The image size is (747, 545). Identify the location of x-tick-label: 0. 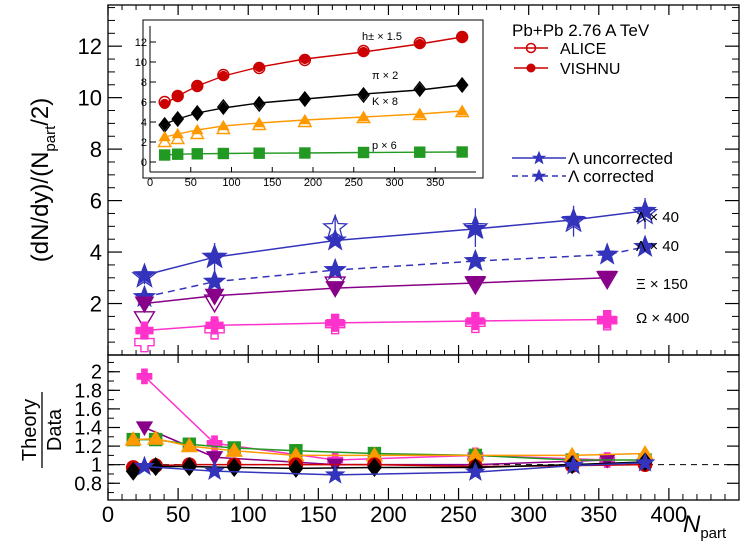
(108, 514).